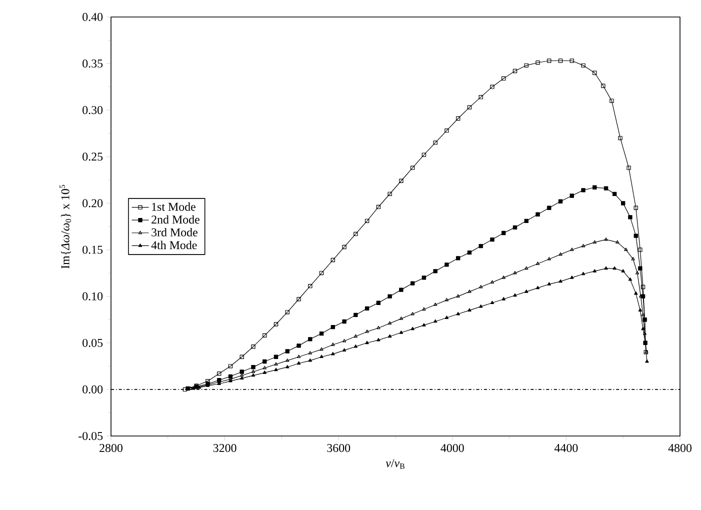  Describe the element at coordinates (92, 156) in the screenshot. I see `y-tick-label: 0.25` at that location.